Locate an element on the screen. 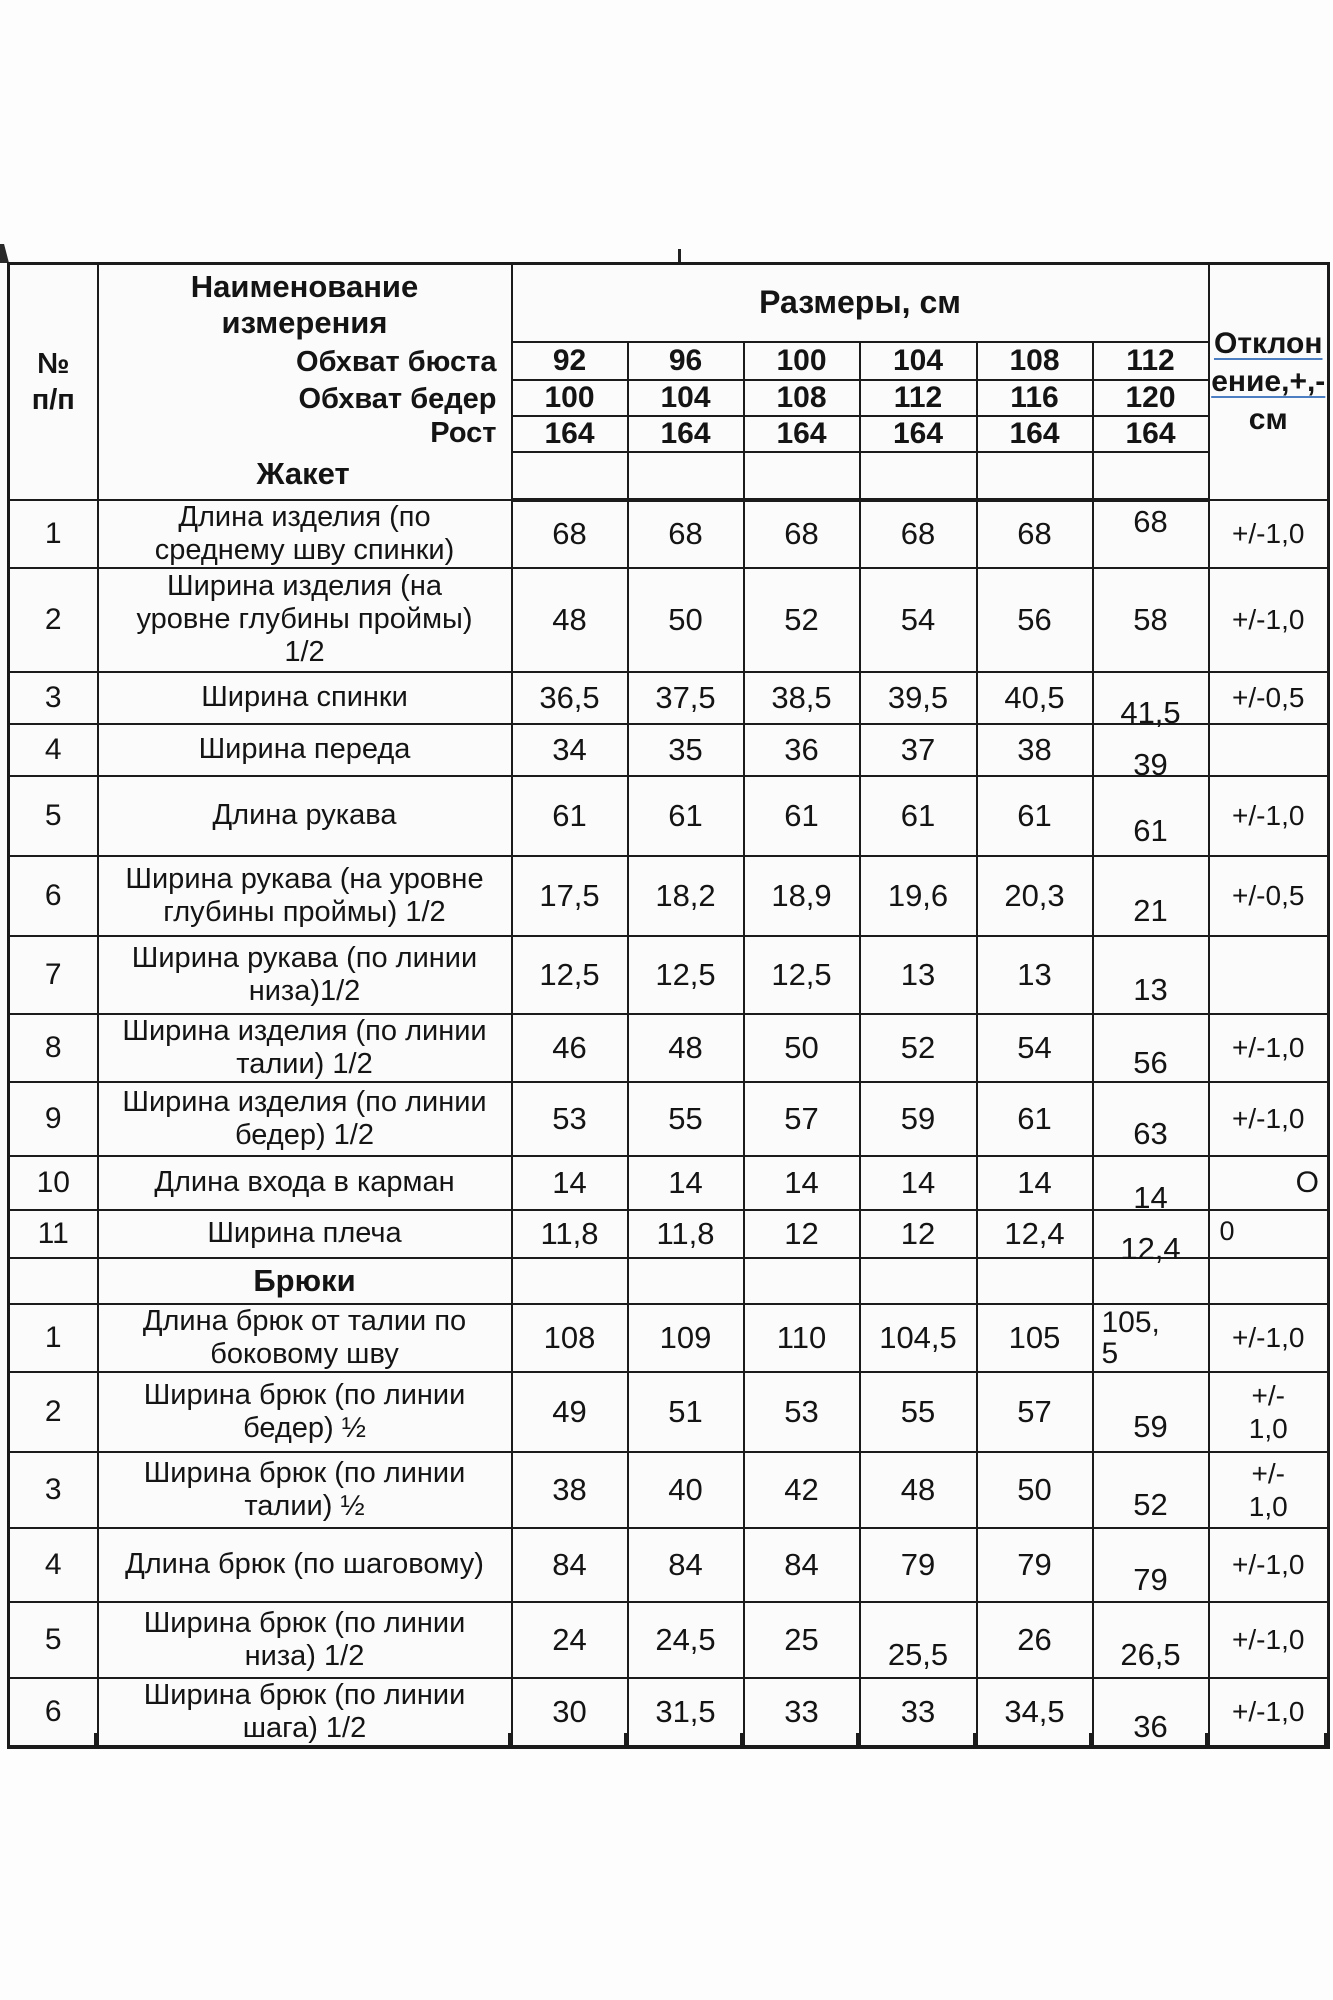 Image resolution: width=1333 pixels, height=2000 pixels. size-value-cell: 79 is located at coordinates (1150, 1564).